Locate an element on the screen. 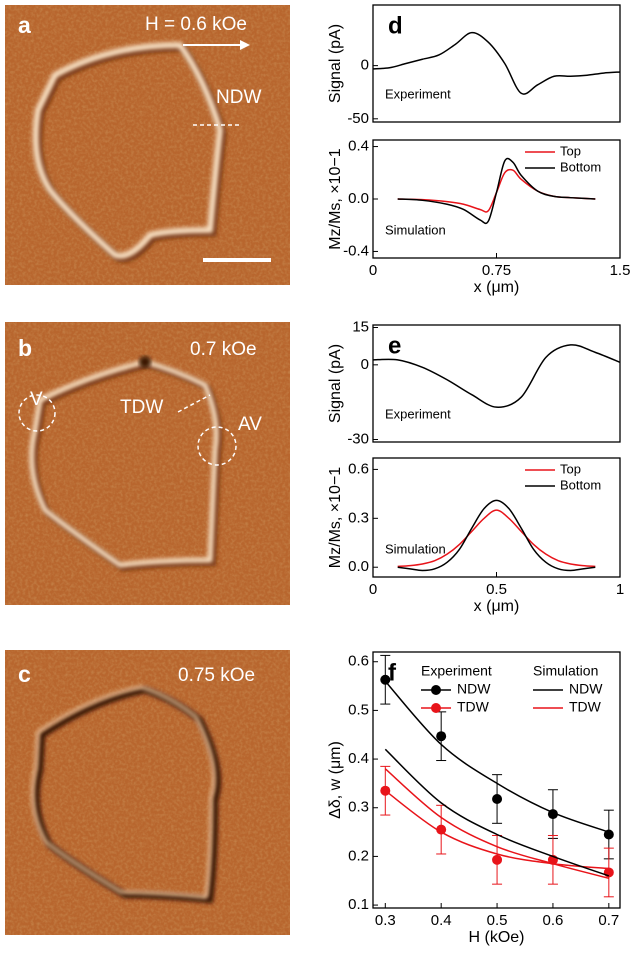  mfm-image-b: b 0.7 kOe V TDW AV is located at coordinates (147, 463).